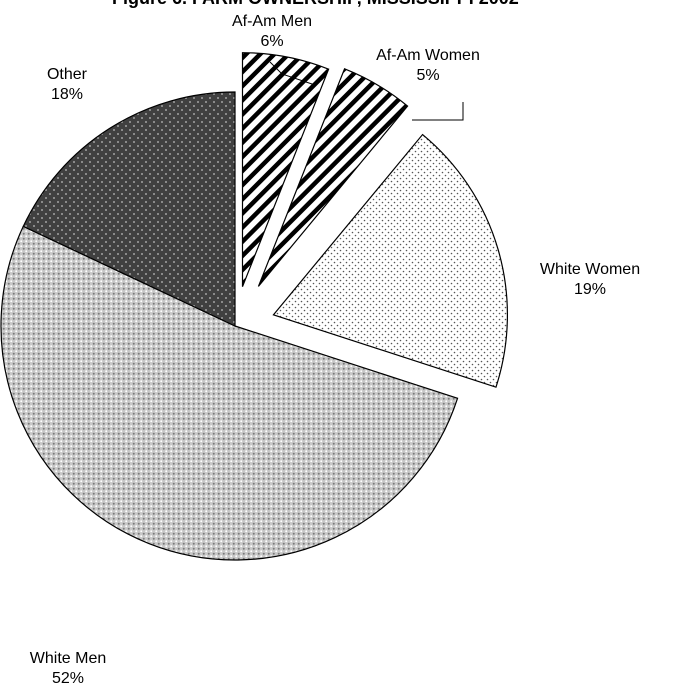 The image size is (673, 694). I want to click on slice-value-white-men: 52%, so click(68, 678).